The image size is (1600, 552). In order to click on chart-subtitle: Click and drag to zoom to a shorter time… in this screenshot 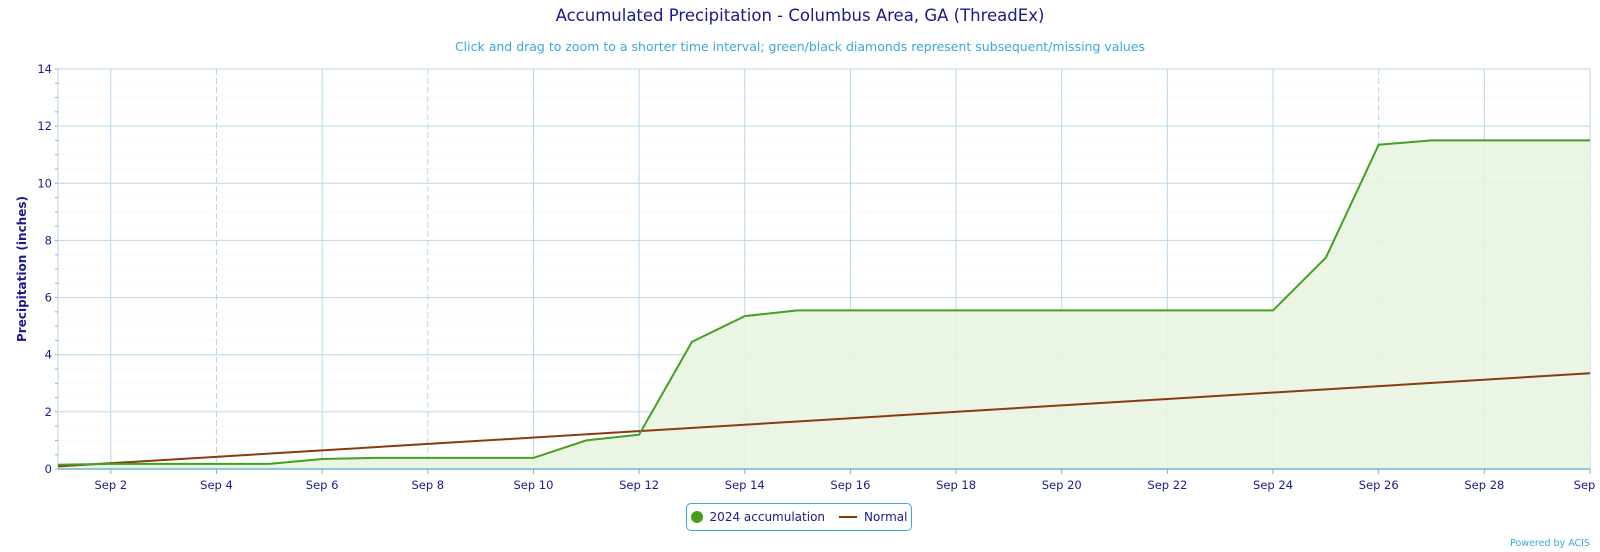, I will do `click(800, 46)`.